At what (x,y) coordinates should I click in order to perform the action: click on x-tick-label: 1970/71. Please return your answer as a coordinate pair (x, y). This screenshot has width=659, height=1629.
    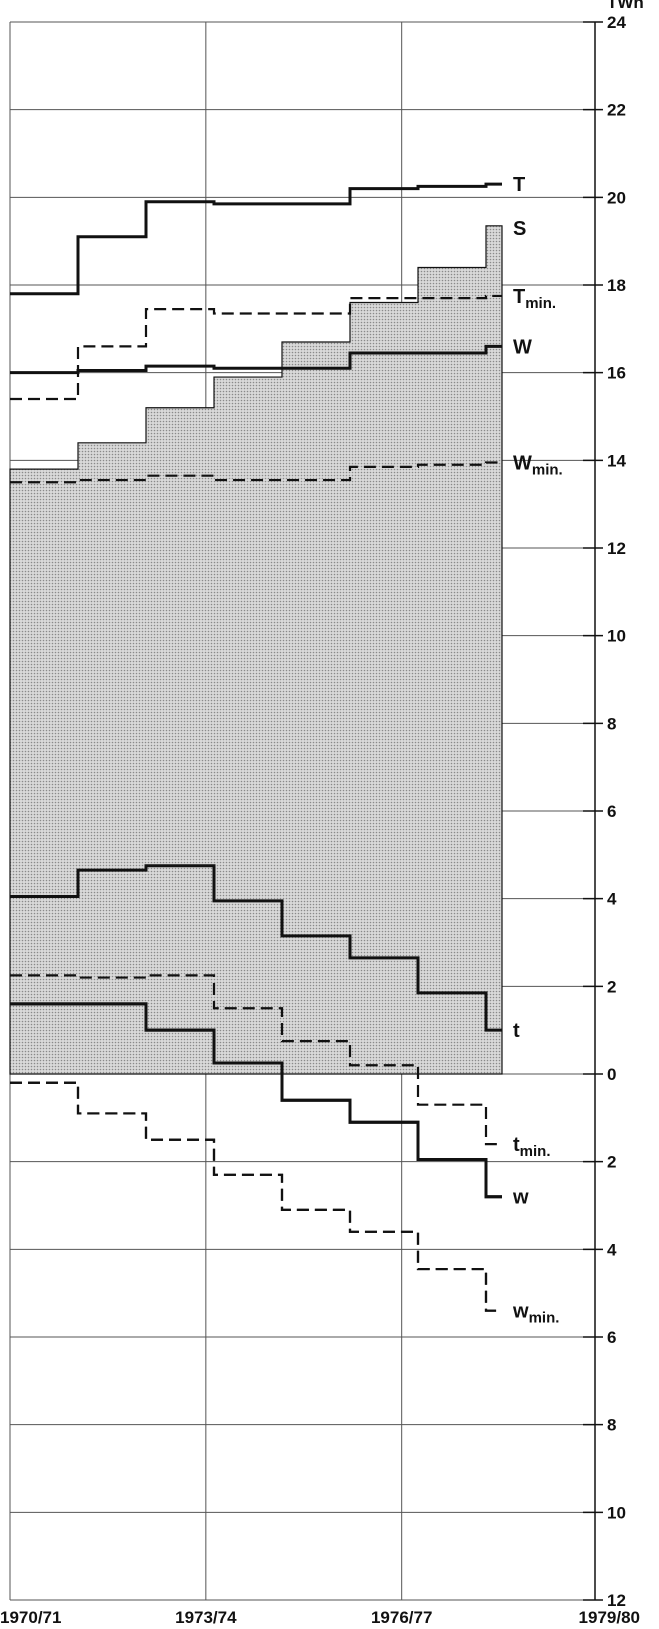
    Looking at the image, I should click on (30, 1617).